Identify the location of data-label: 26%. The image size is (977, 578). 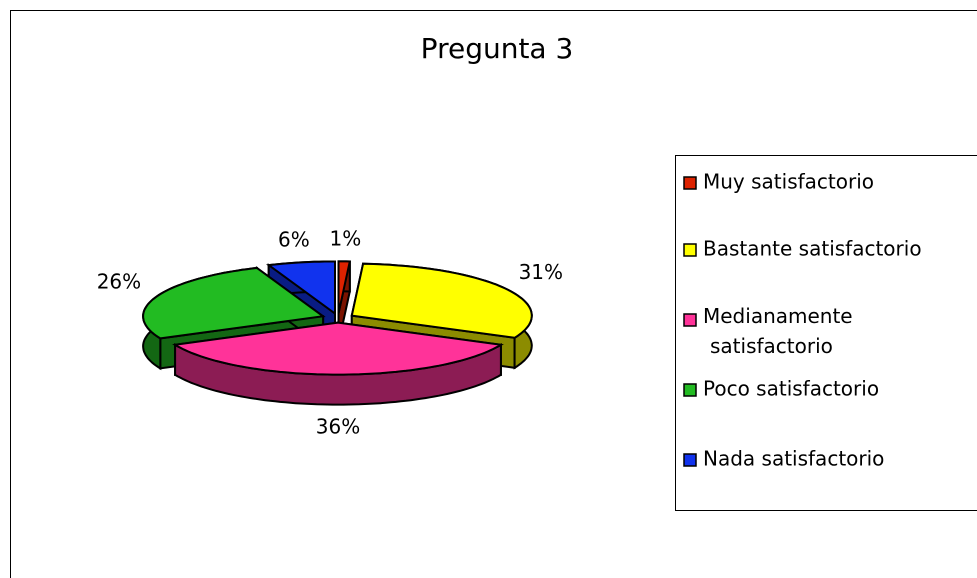
(119, 281).